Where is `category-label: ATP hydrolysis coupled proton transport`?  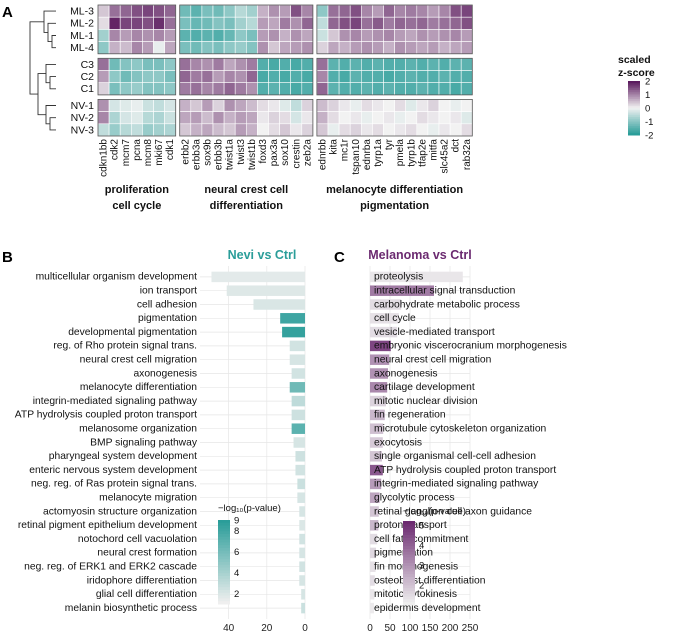 category-label: ATP hydrolysis coupled proton transport is located at coordinates (106, 415).